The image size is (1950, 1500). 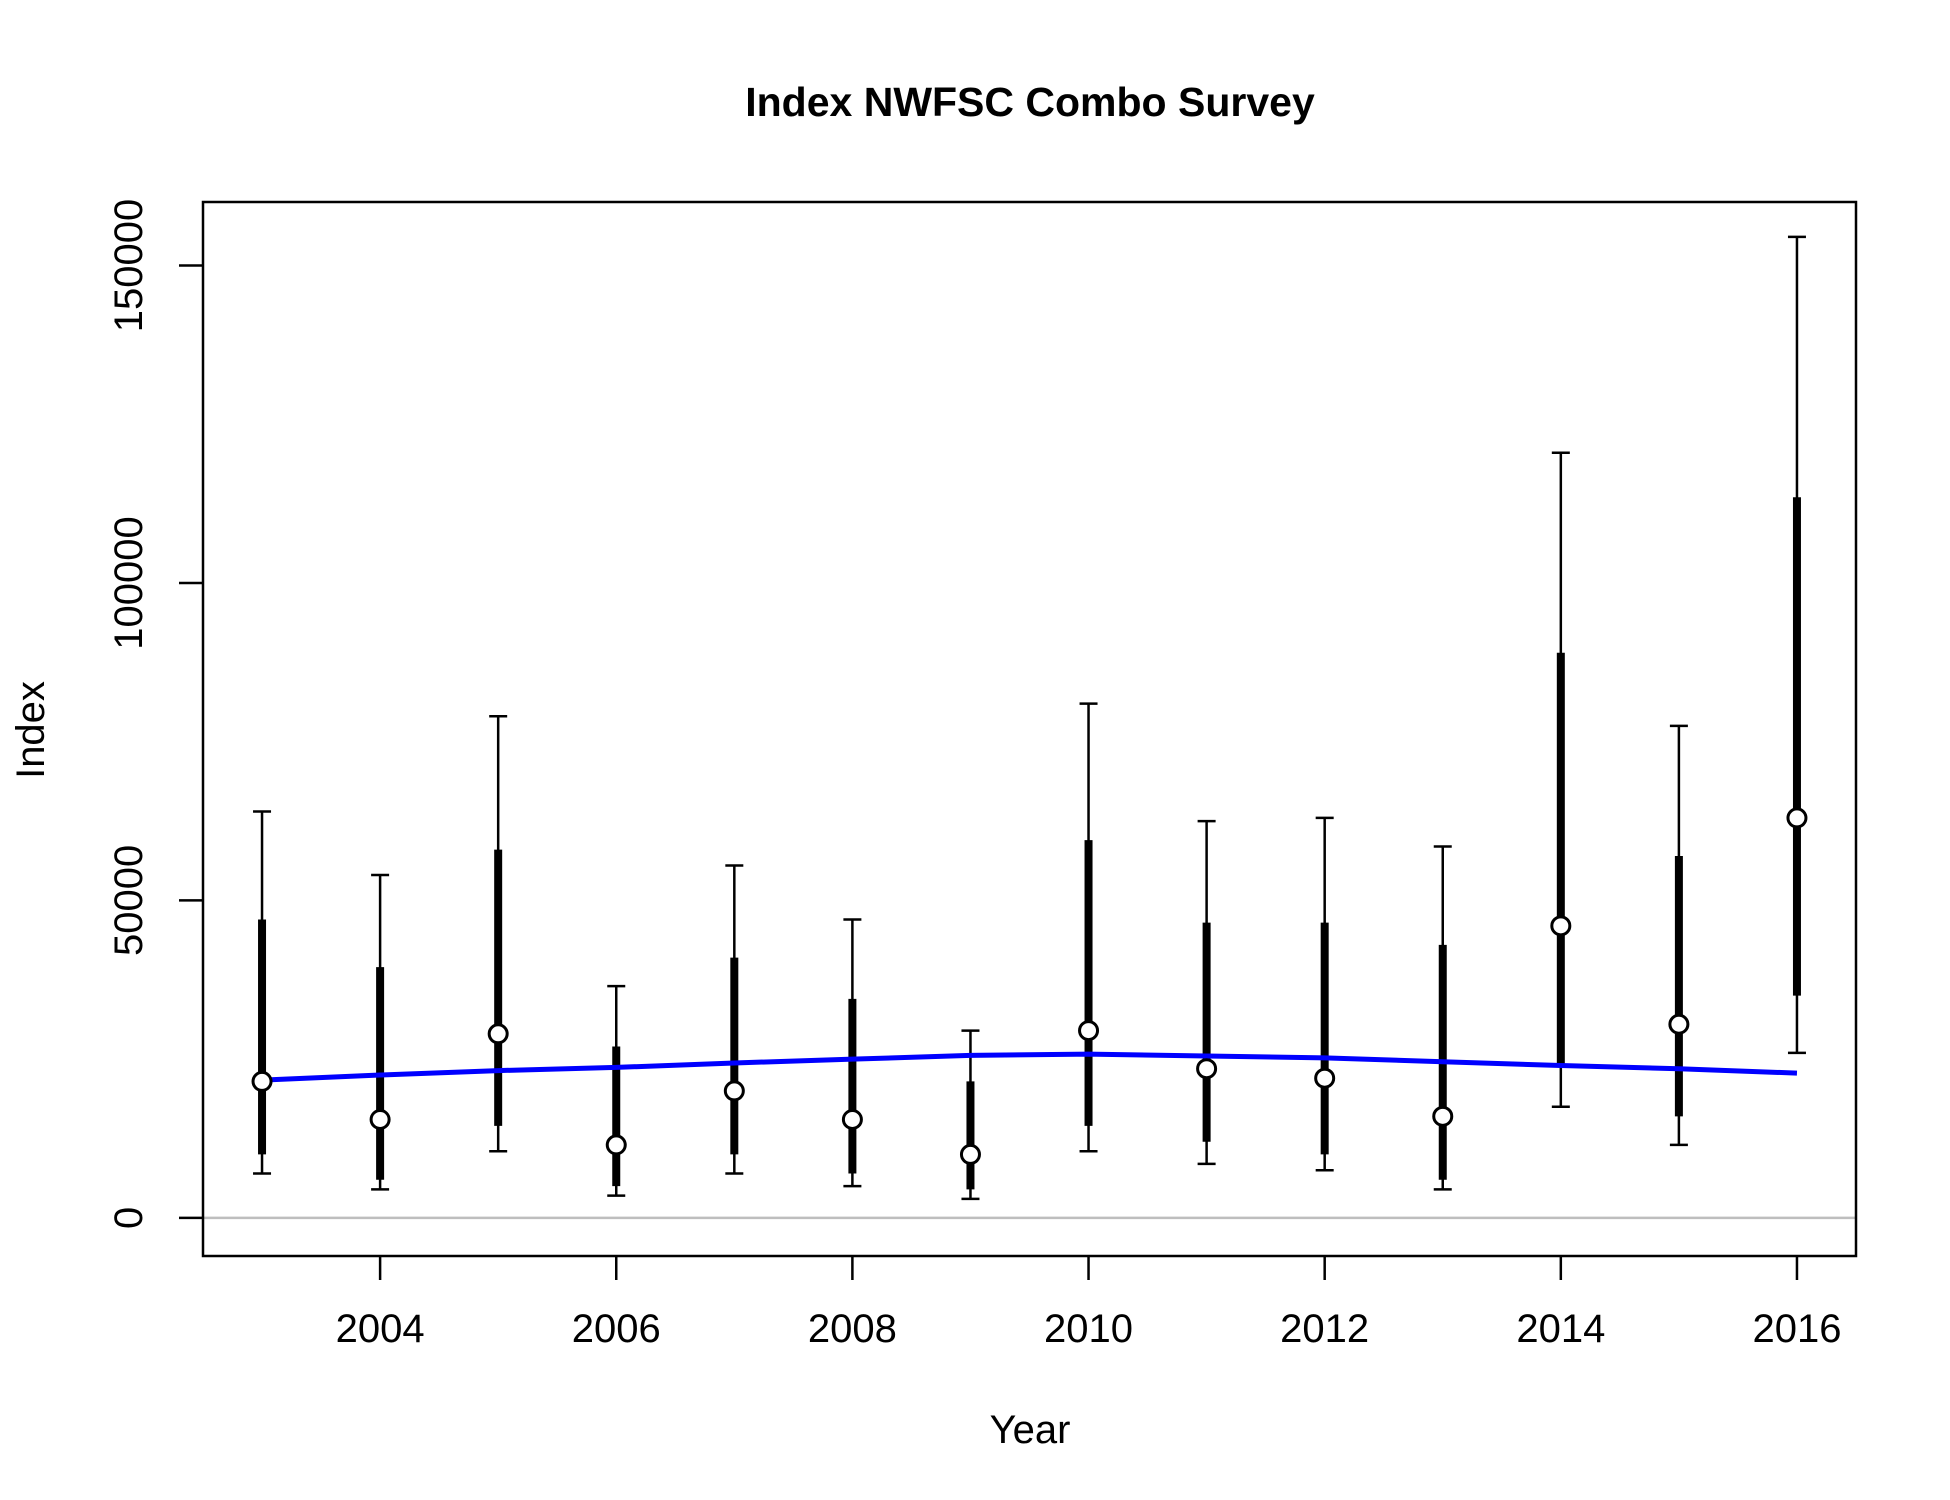 What do you see at coordinates (31, 730) in the screenshot?
I see `y-axis-label: Index` at bounding box center [31, 730].